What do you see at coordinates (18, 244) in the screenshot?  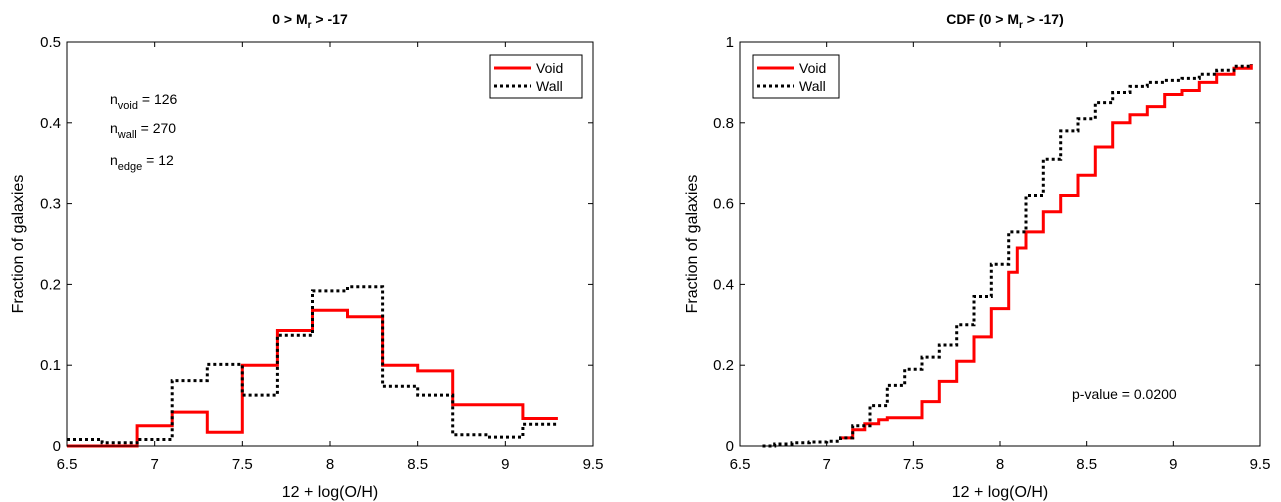 I see `histogram-y-axis-label: Fraction of galaxies` at bounding box center [18, 244].